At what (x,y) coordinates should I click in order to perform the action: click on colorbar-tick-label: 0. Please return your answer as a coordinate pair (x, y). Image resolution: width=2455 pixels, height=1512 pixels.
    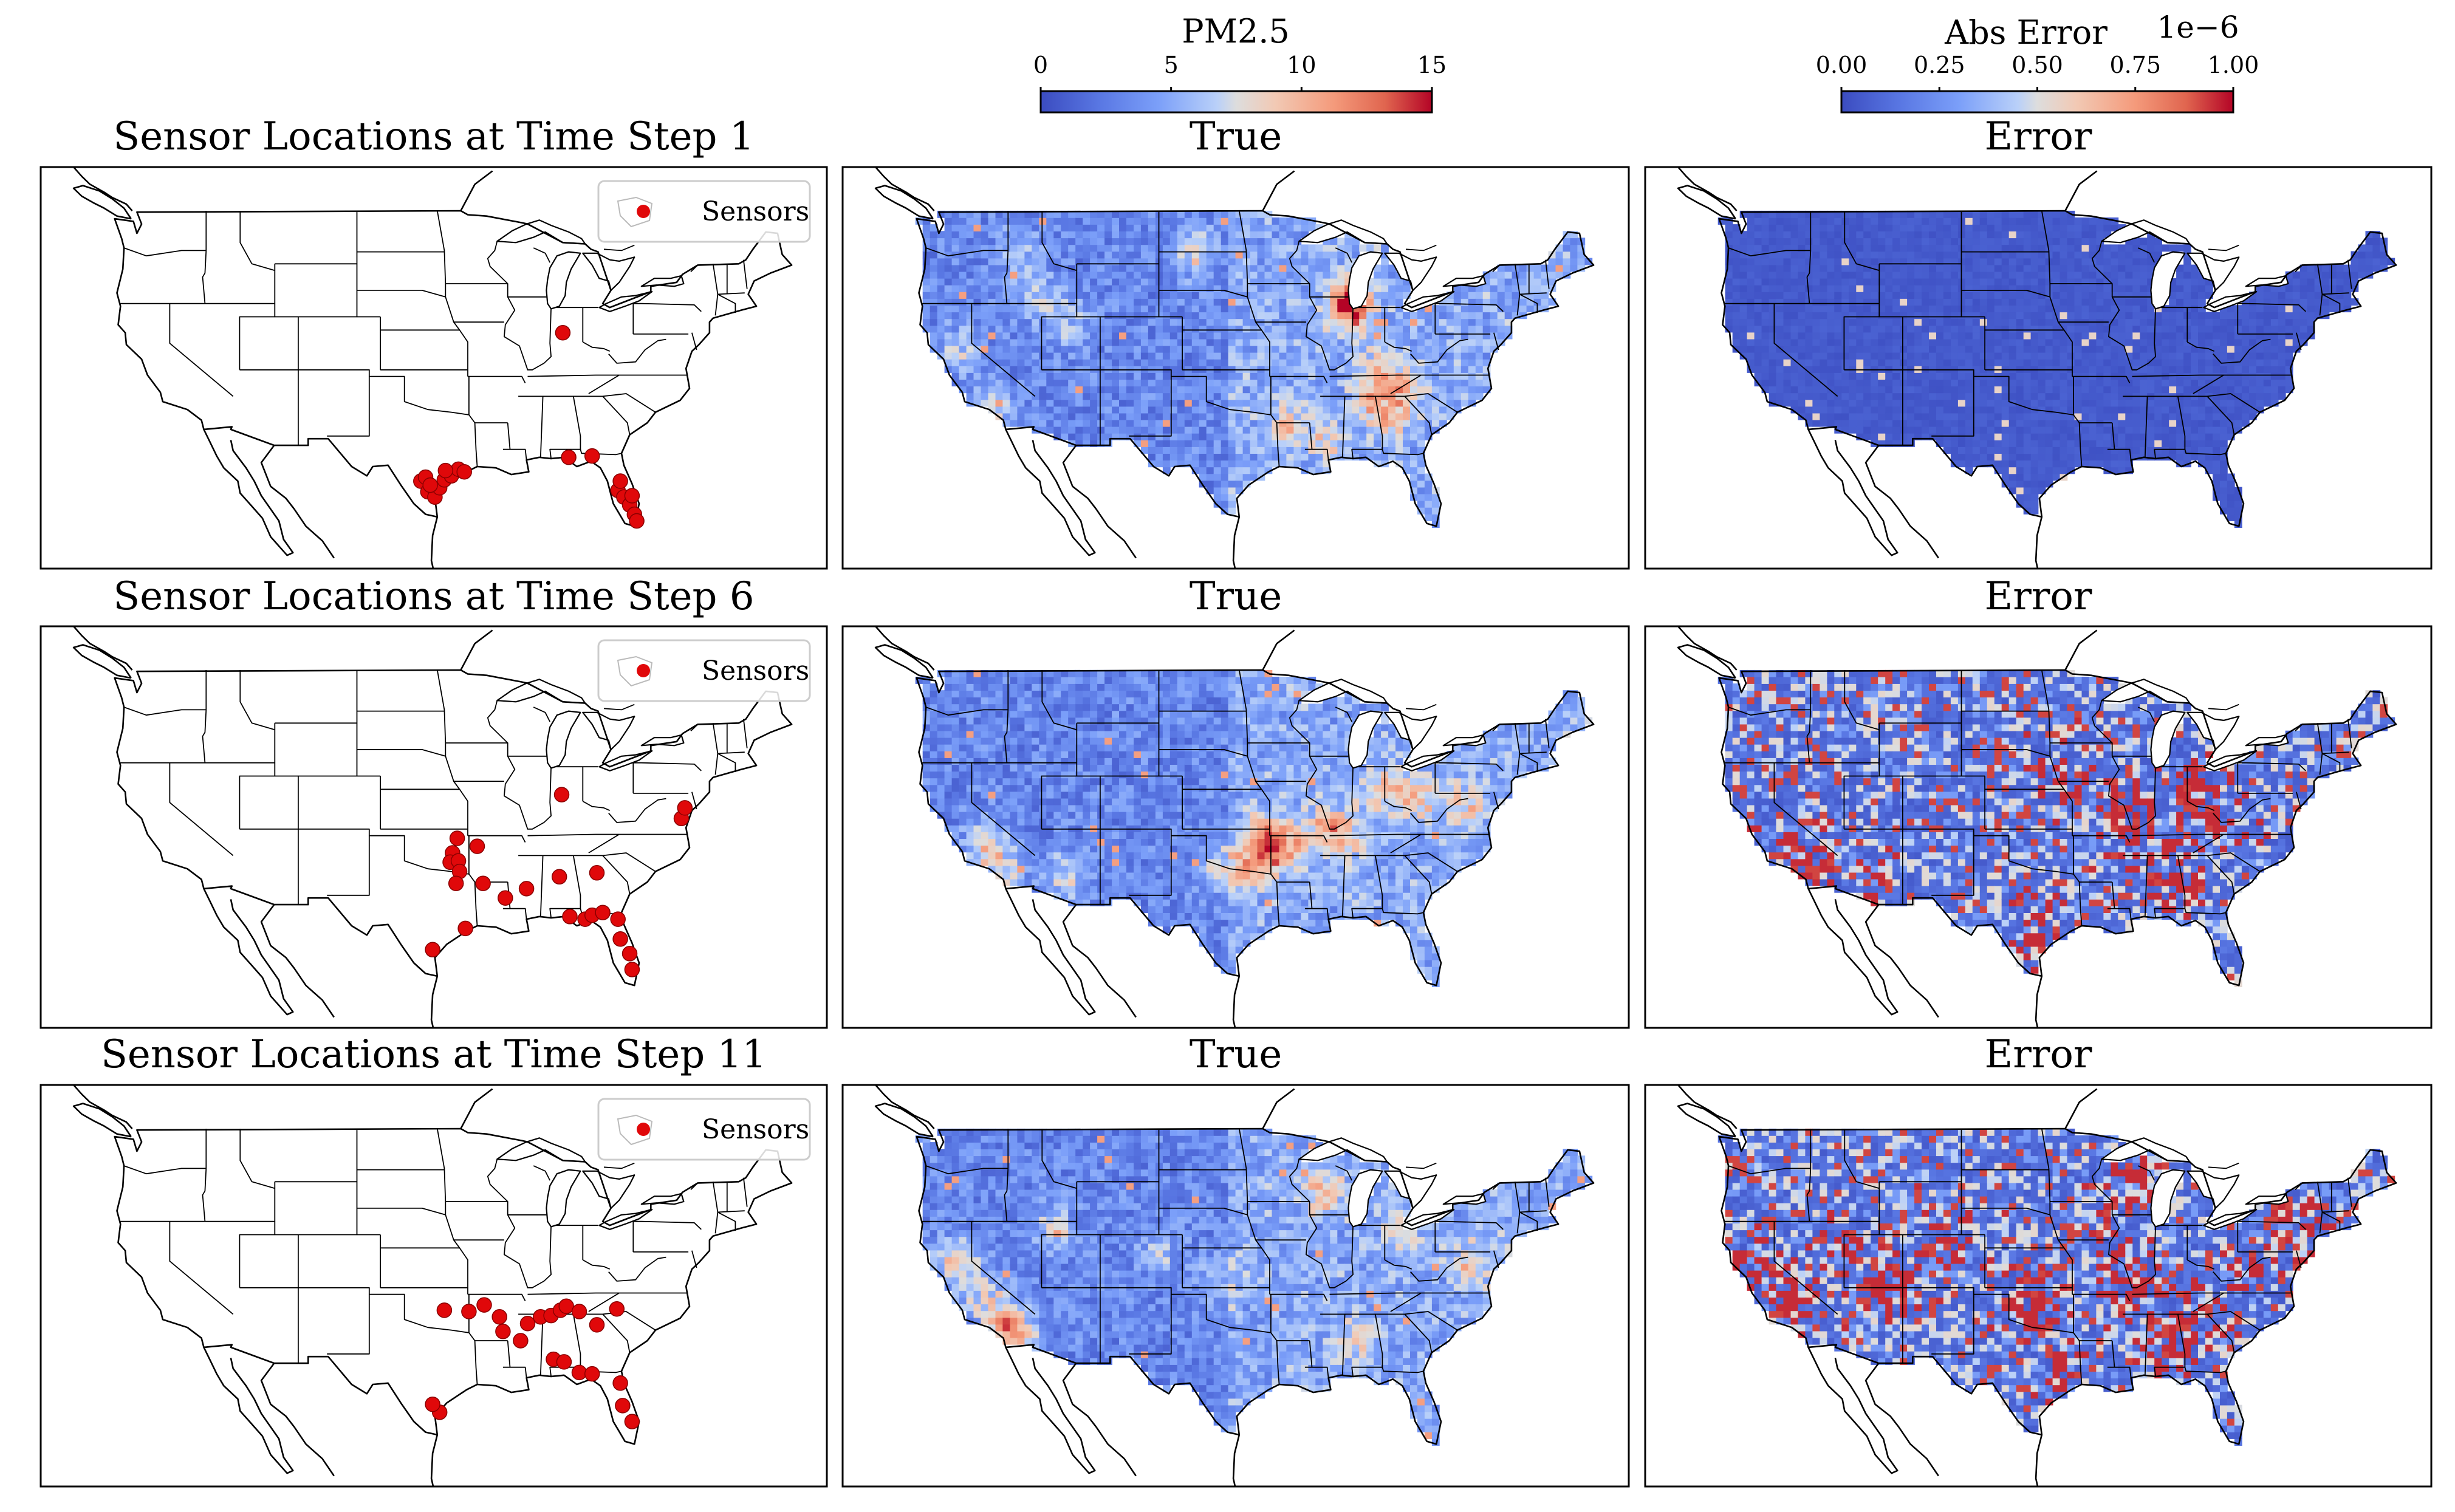
    Looking at the image, I should click on (1040, 65).